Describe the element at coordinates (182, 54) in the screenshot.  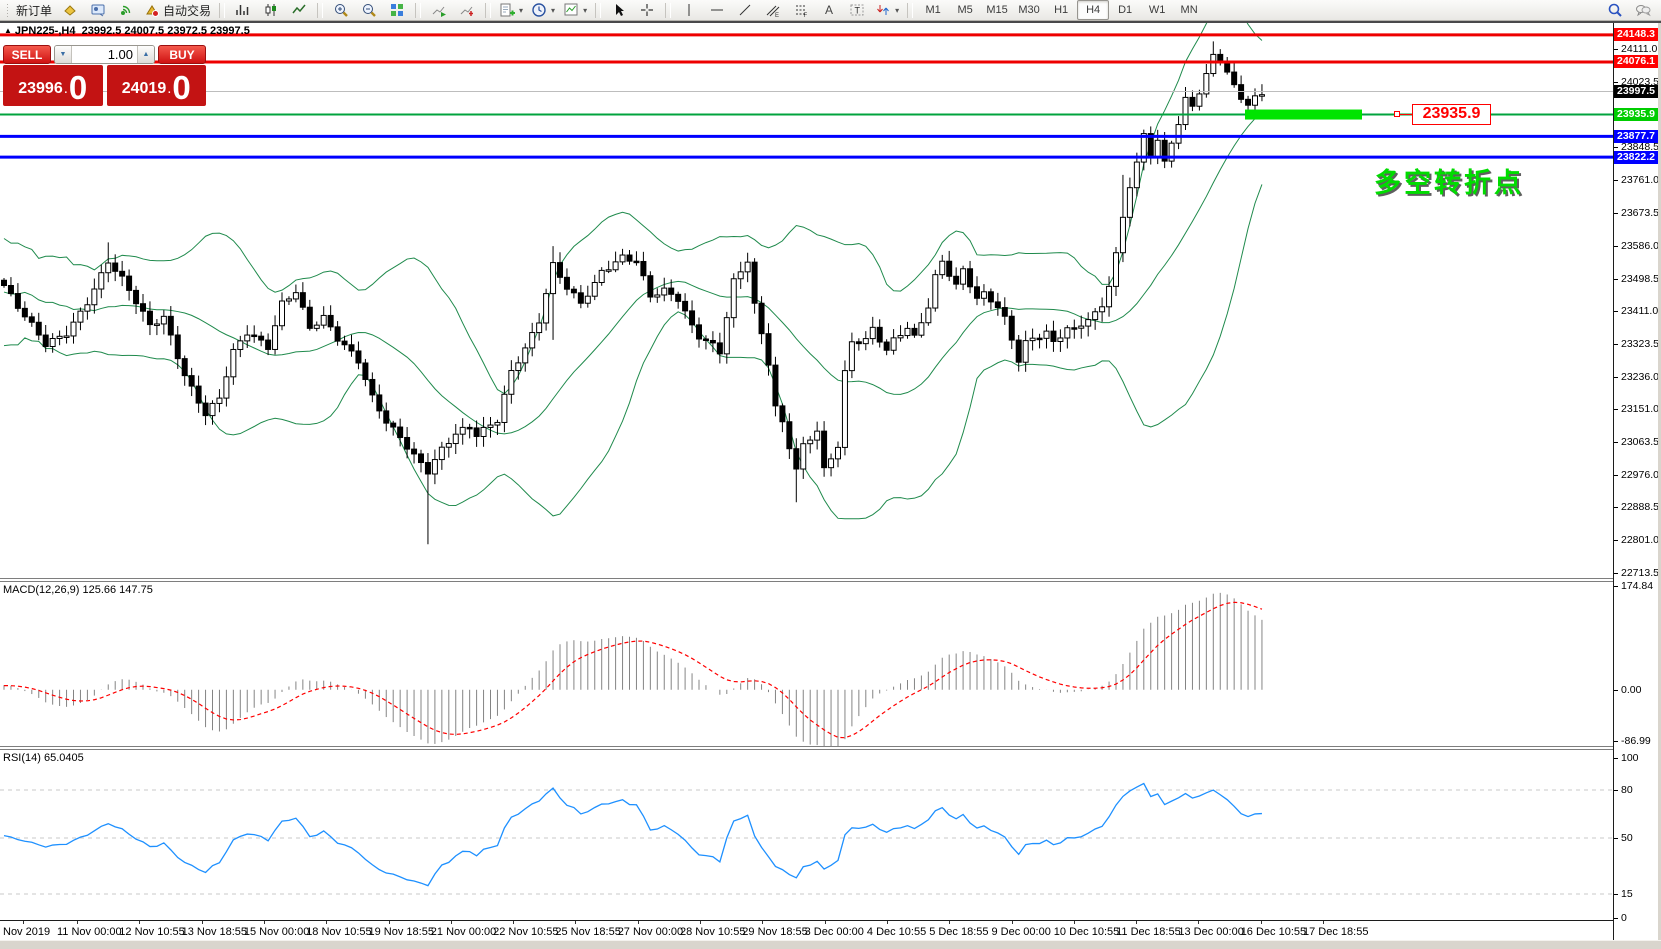
I see `buy-button: BUY` at that location.